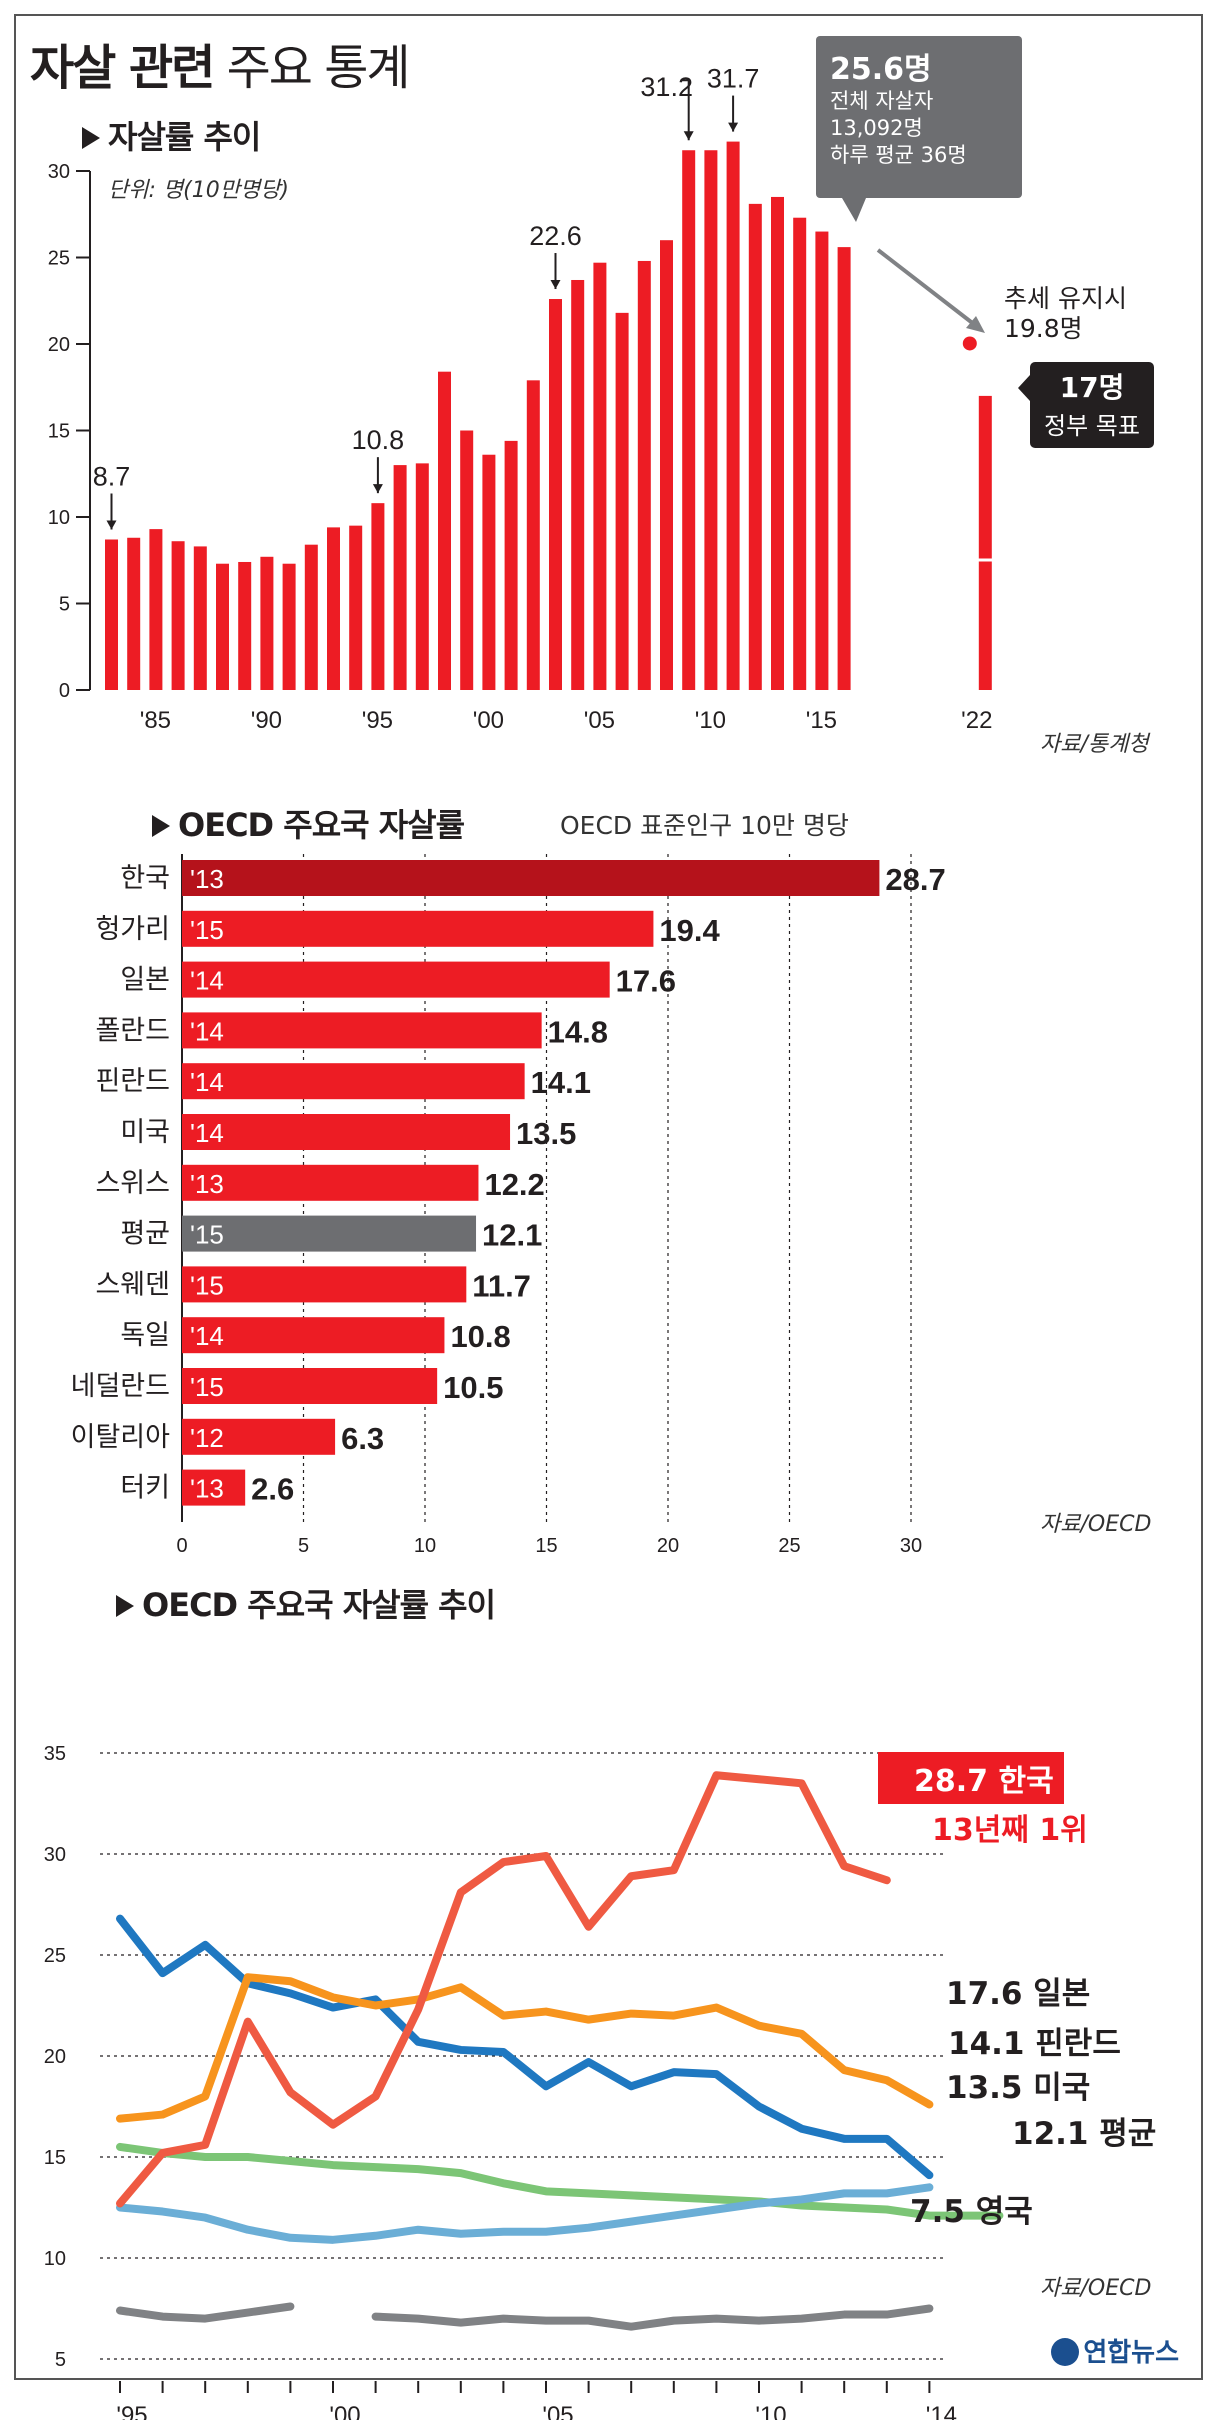 The image size is (1219, 2420). What do you see at coordinates (207, 930) in the screenshot?
I see `year-label: '15` at bounding box center [207, 930].